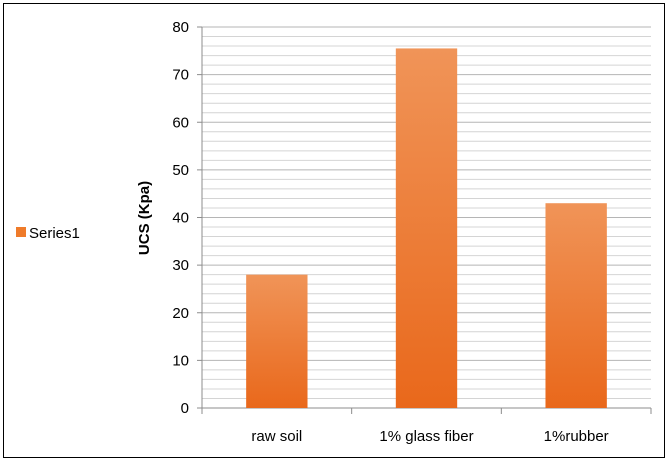 Image resolution: width=672 pixels, height=461 pixels. I want to click on y-tick-label: 0, so click(185, 408).